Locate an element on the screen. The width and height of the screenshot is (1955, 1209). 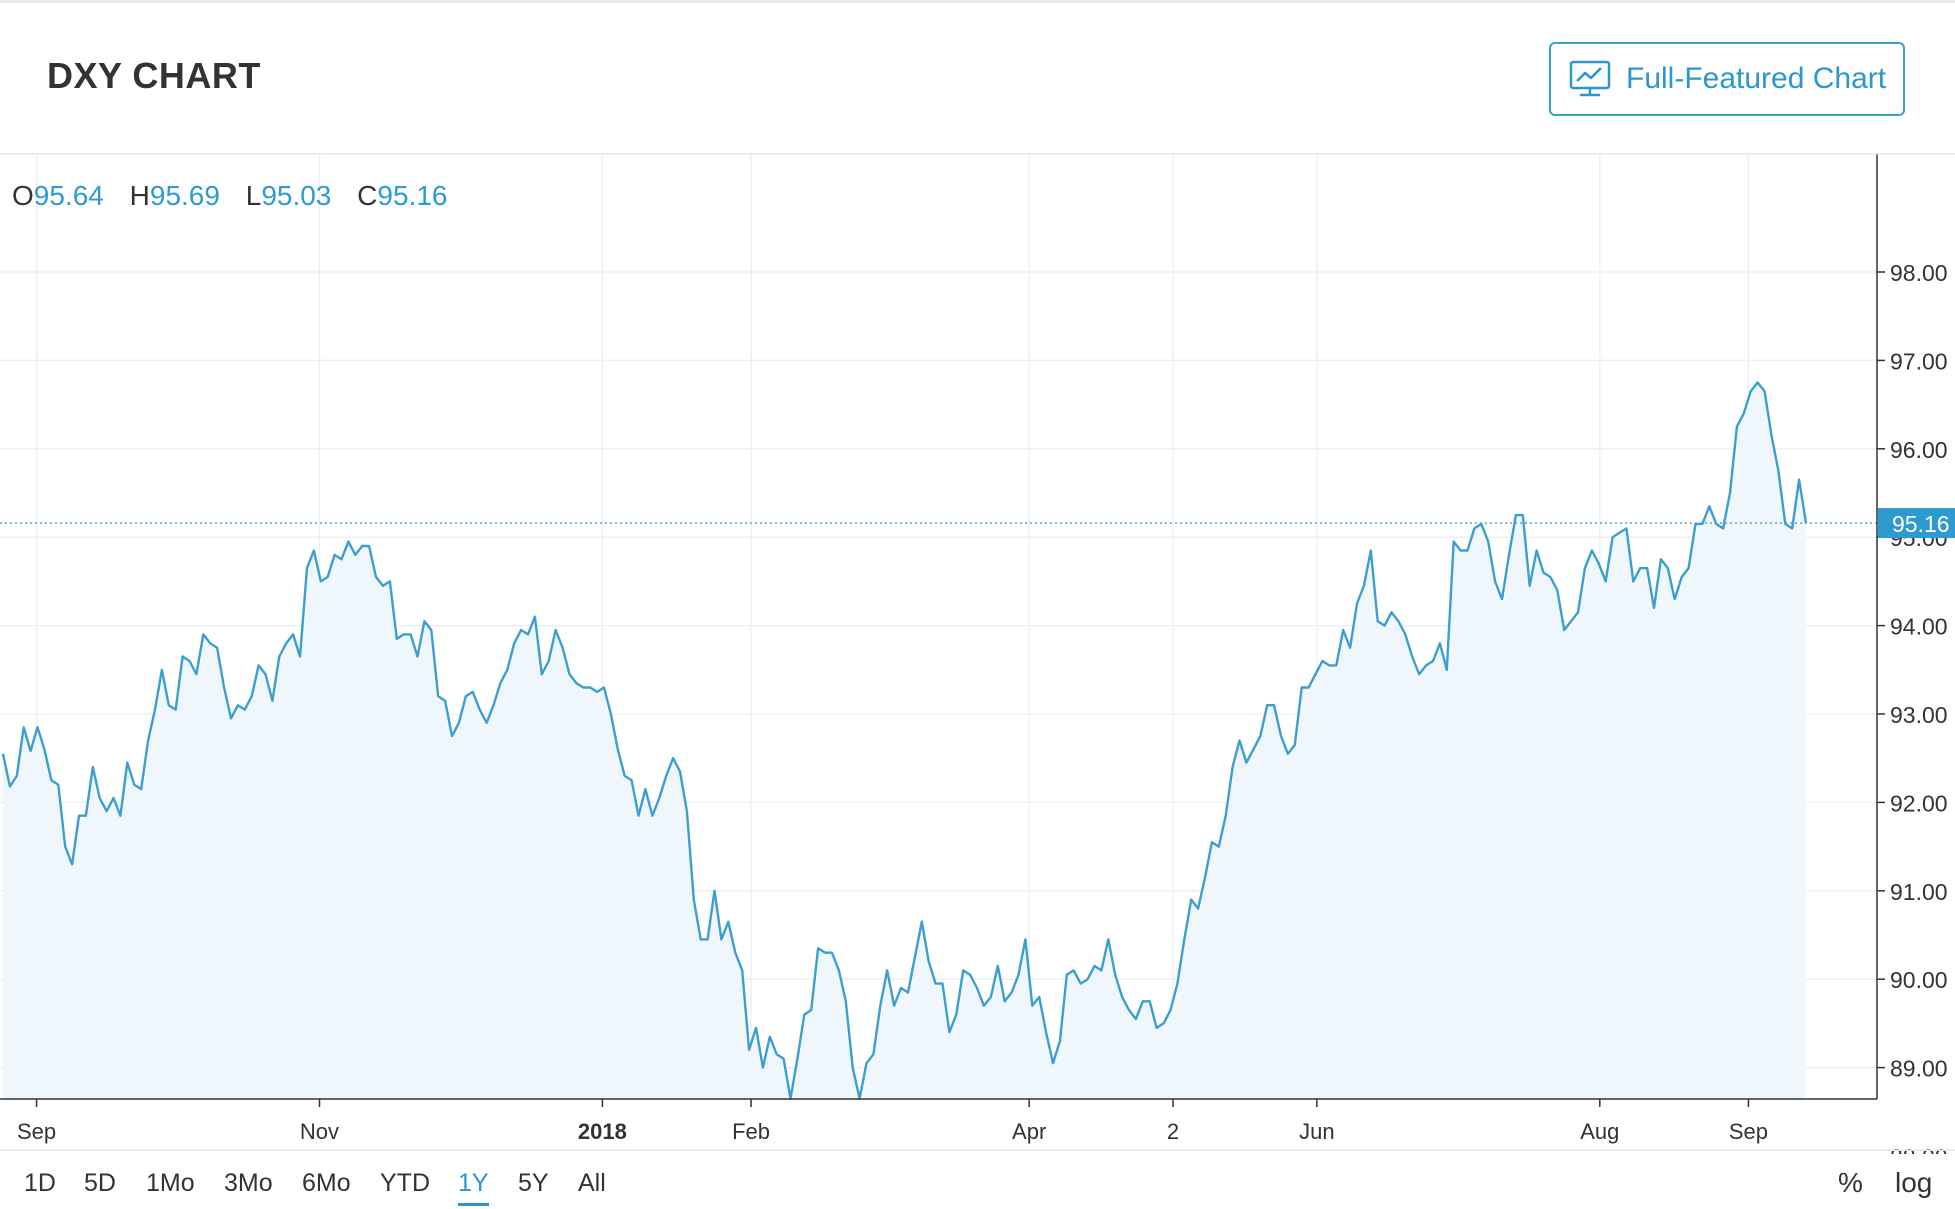
open-label: O is located at coordinates (23, 195).